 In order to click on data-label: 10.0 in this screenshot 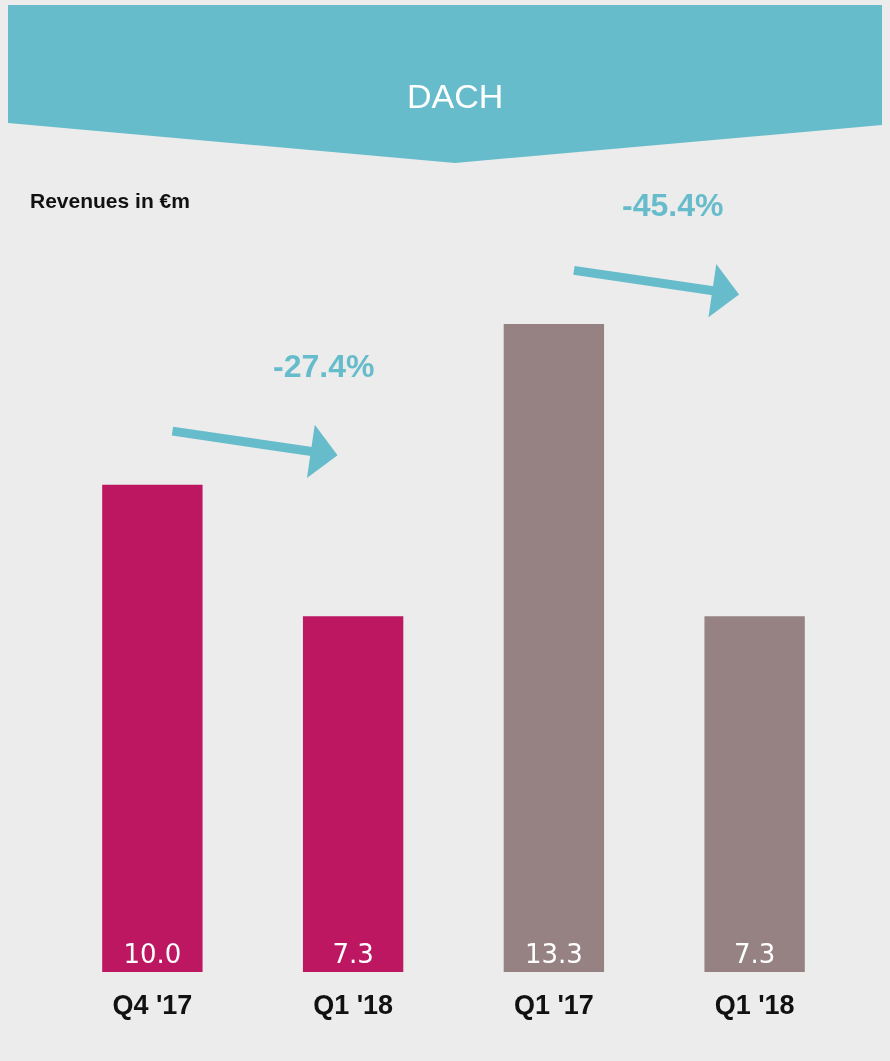, I will do `click(152, 954)`.